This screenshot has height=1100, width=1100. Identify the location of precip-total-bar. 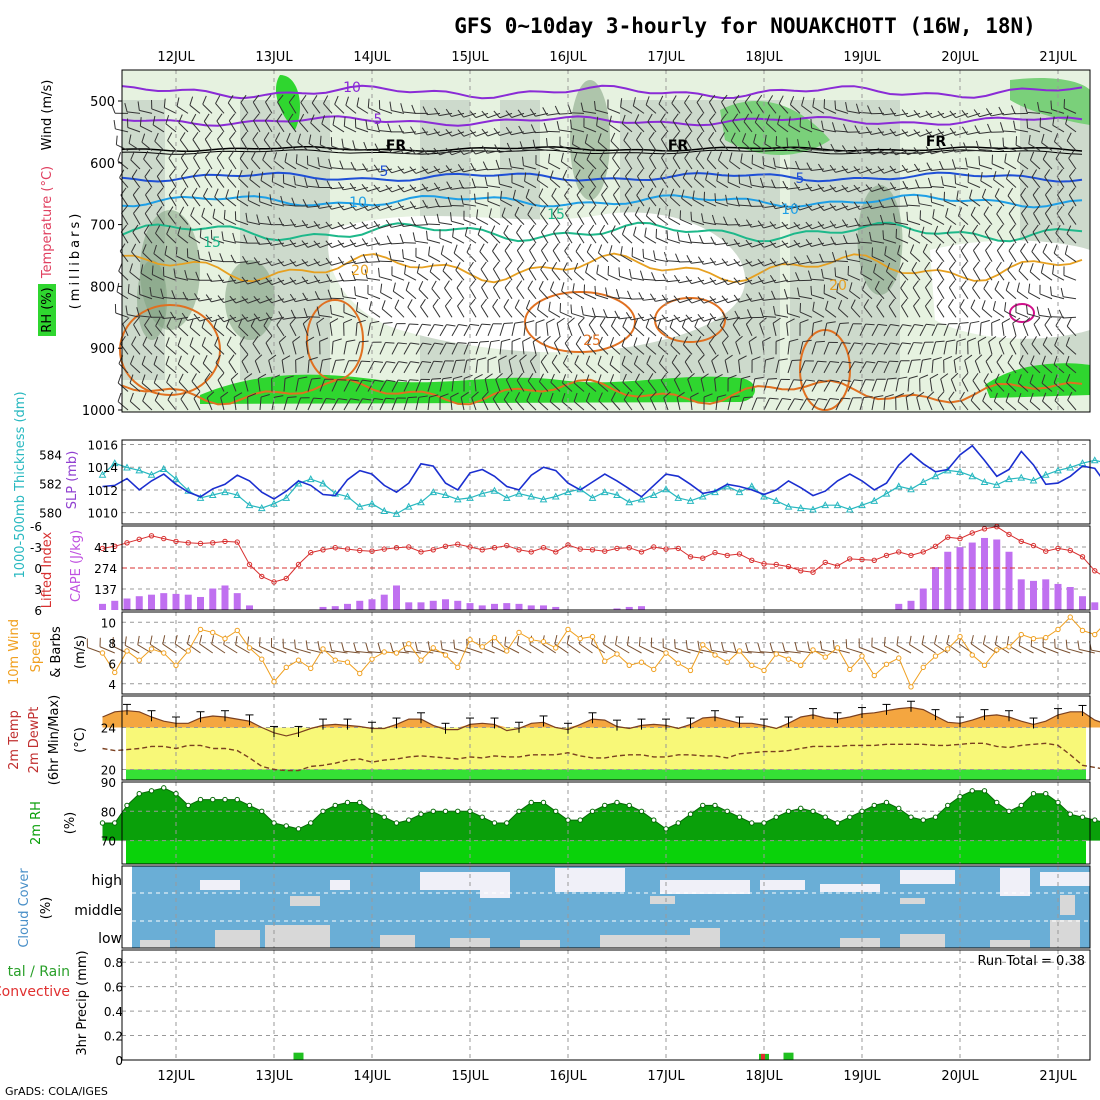
(298, 1056).